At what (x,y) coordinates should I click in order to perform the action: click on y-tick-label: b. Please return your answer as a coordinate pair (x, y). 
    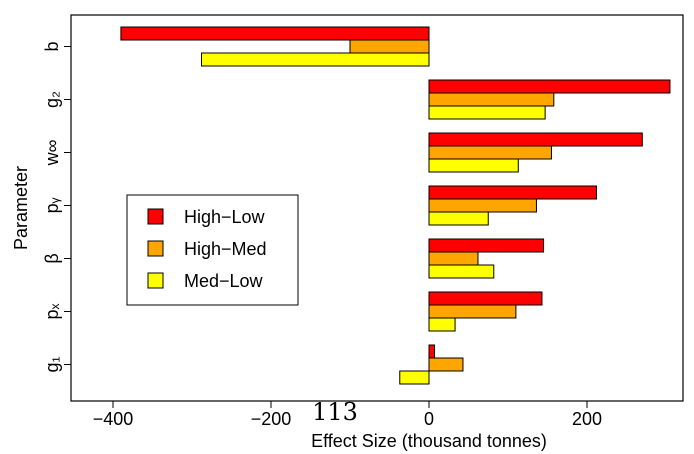
    Looking at the image, I should click on (52, 46).